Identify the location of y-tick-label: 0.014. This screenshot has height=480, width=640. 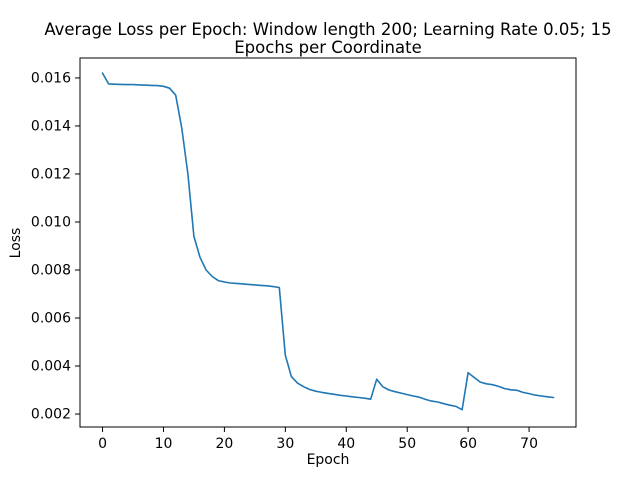
(51, 126).